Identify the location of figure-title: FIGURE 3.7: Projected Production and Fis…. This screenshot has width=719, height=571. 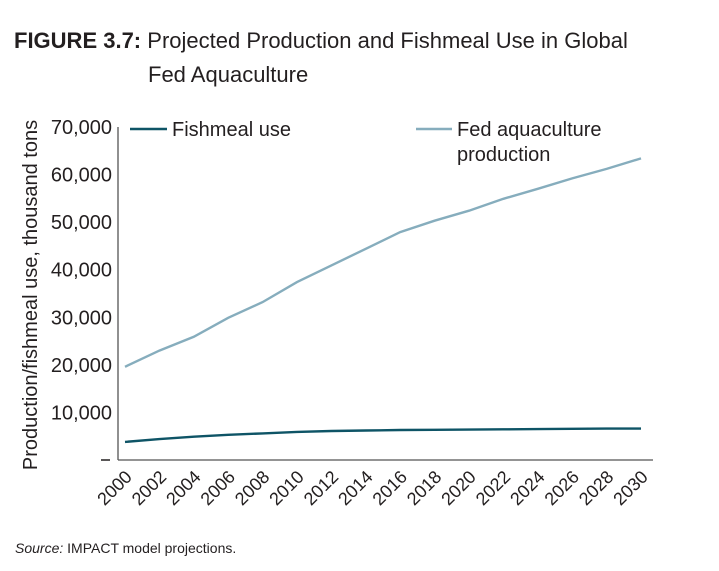
(321, 58).